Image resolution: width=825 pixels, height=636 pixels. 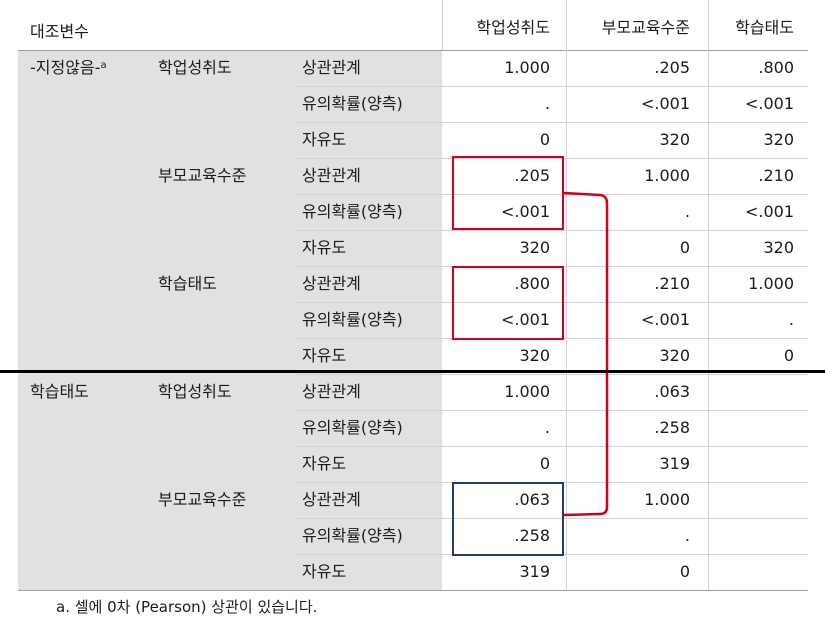 I want to click on footnote: a. 셀에 0차 (Pearson) 상관이 있습니다., so click(x=187, y=607).